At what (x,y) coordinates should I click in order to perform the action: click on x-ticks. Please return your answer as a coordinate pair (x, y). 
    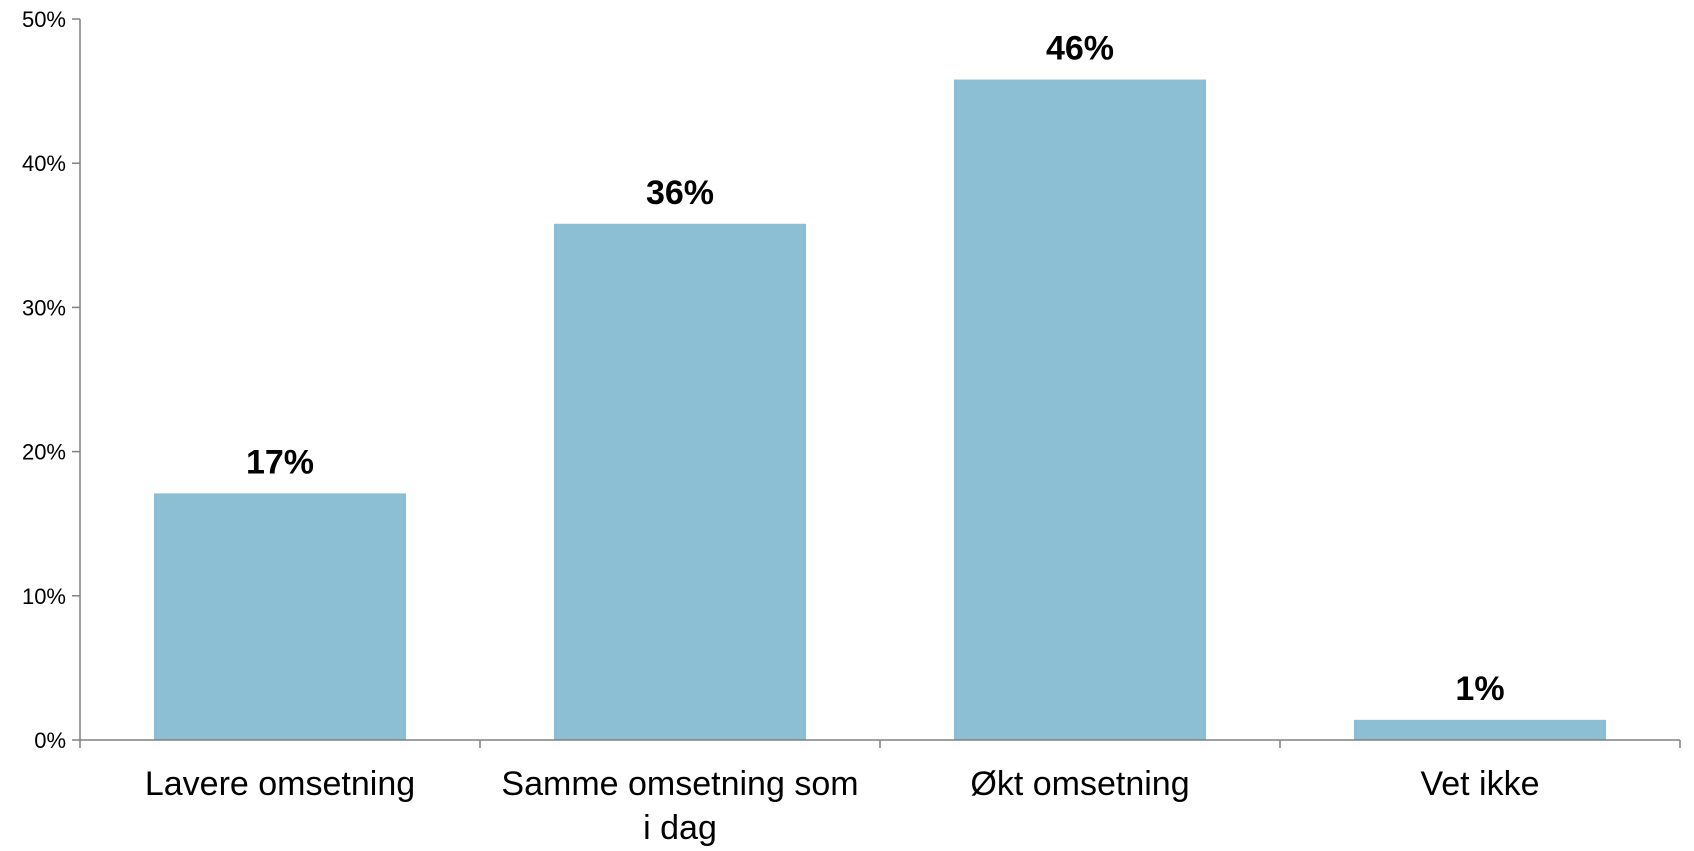
    Looking at the image, I should click on (880, 744).